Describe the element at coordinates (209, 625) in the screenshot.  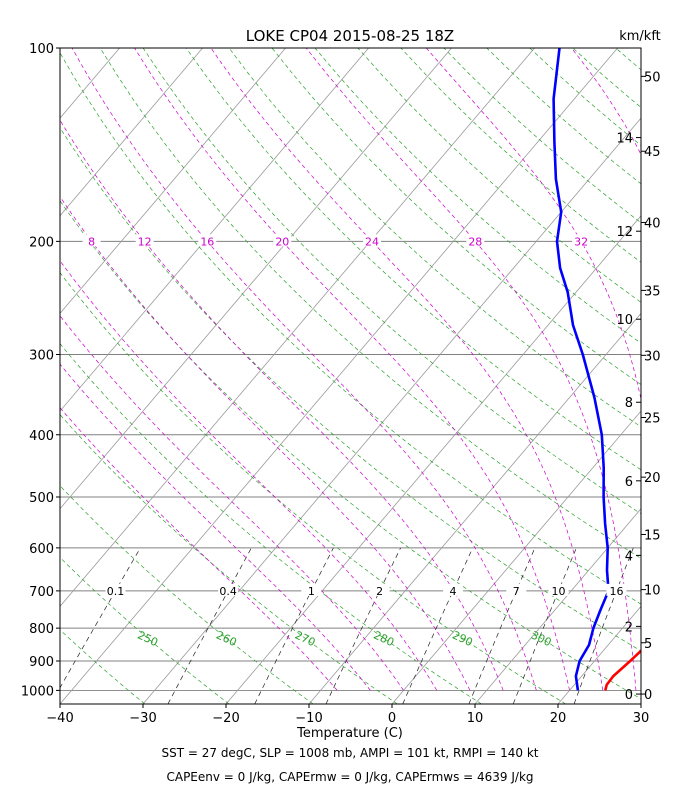
I see `mixing-ratio-line-0.4` at that location.